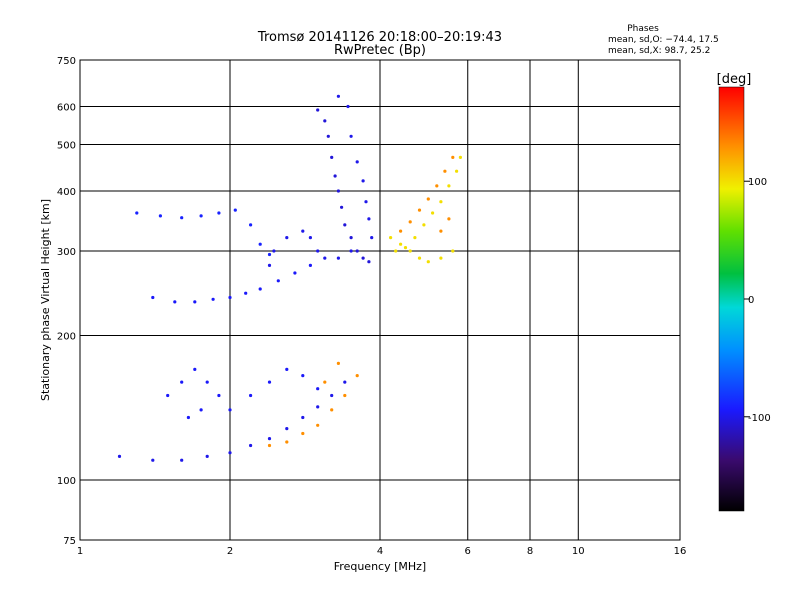 The image size is (800, 600). Describe the element at coordinates (380, 566) in the screenshot. I see `x-axis-label: Frequency [MHz]` at that location.